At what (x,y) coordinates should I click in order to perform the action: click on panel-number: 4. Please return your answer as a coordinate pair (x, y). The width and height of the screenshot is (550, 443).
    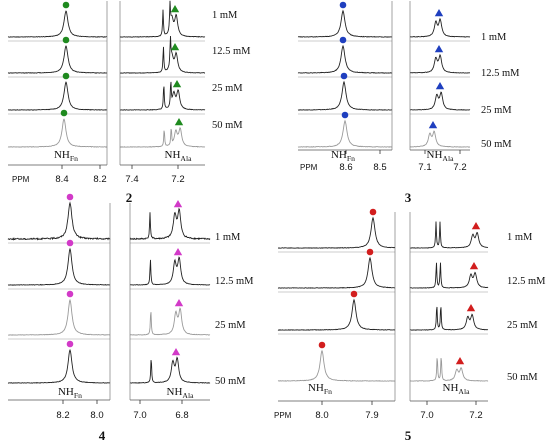
    Looking at the image, I should click on (102, 435).